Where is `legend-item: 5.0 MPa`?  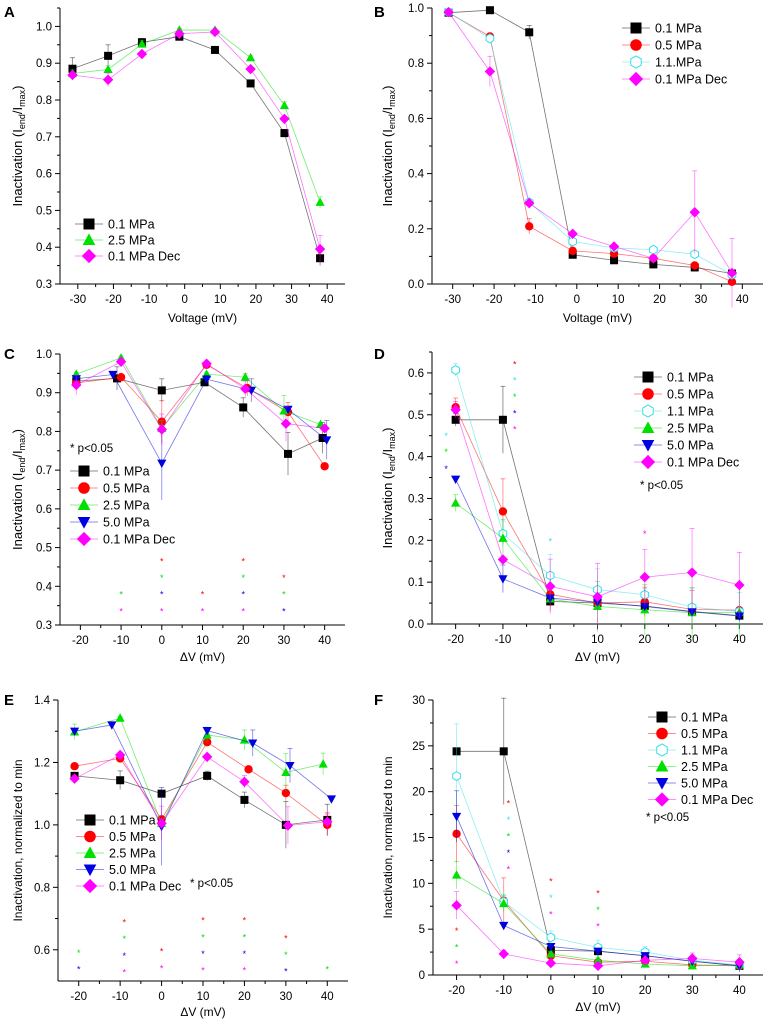 legend-item: 5.0 MPa is located at coordinates (674, 446).